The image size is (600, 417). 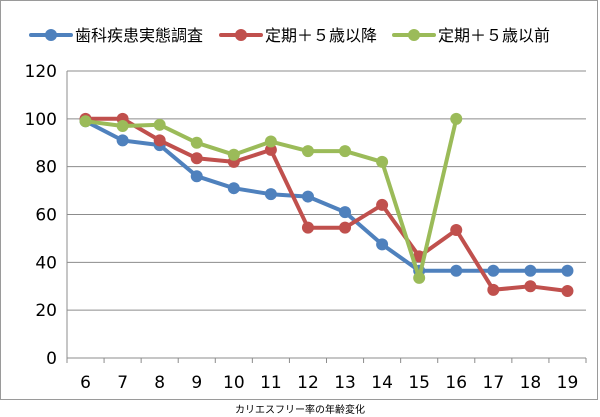 What do you see at coordinates (531, 383) in the screenshot?
I see `x-tick-label: 18` at bounding box center [531, 383].